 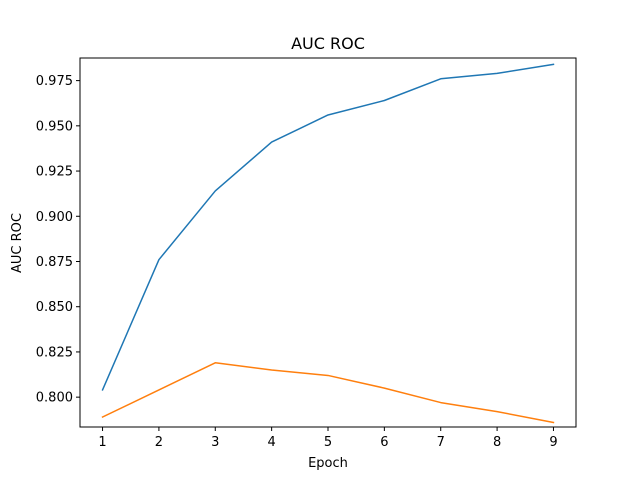 I want to click on x-axis: 1 2 3 4 5 6 7 8 9, so click(x=328, y=438).